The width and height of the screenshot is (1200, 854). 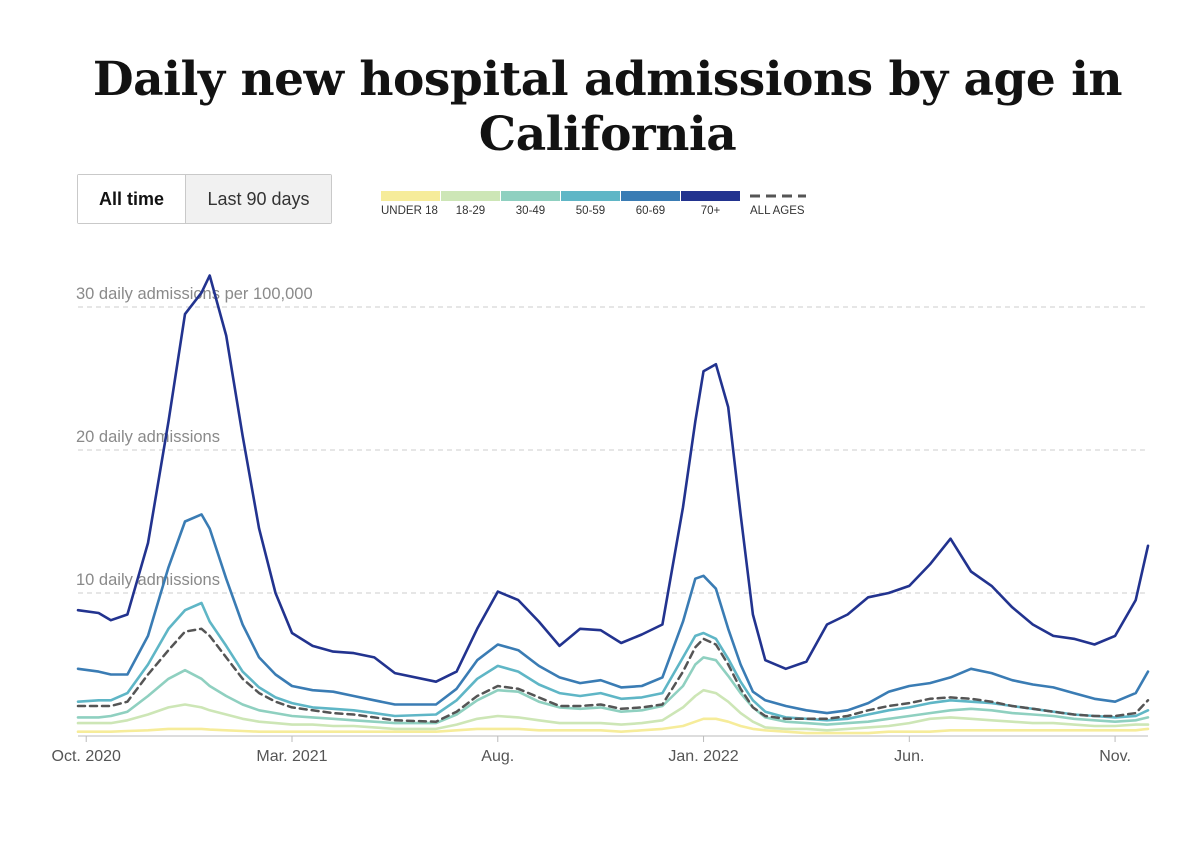 I want to click on legend-item-a18_29: 18-29, so click(x=470, y=204).